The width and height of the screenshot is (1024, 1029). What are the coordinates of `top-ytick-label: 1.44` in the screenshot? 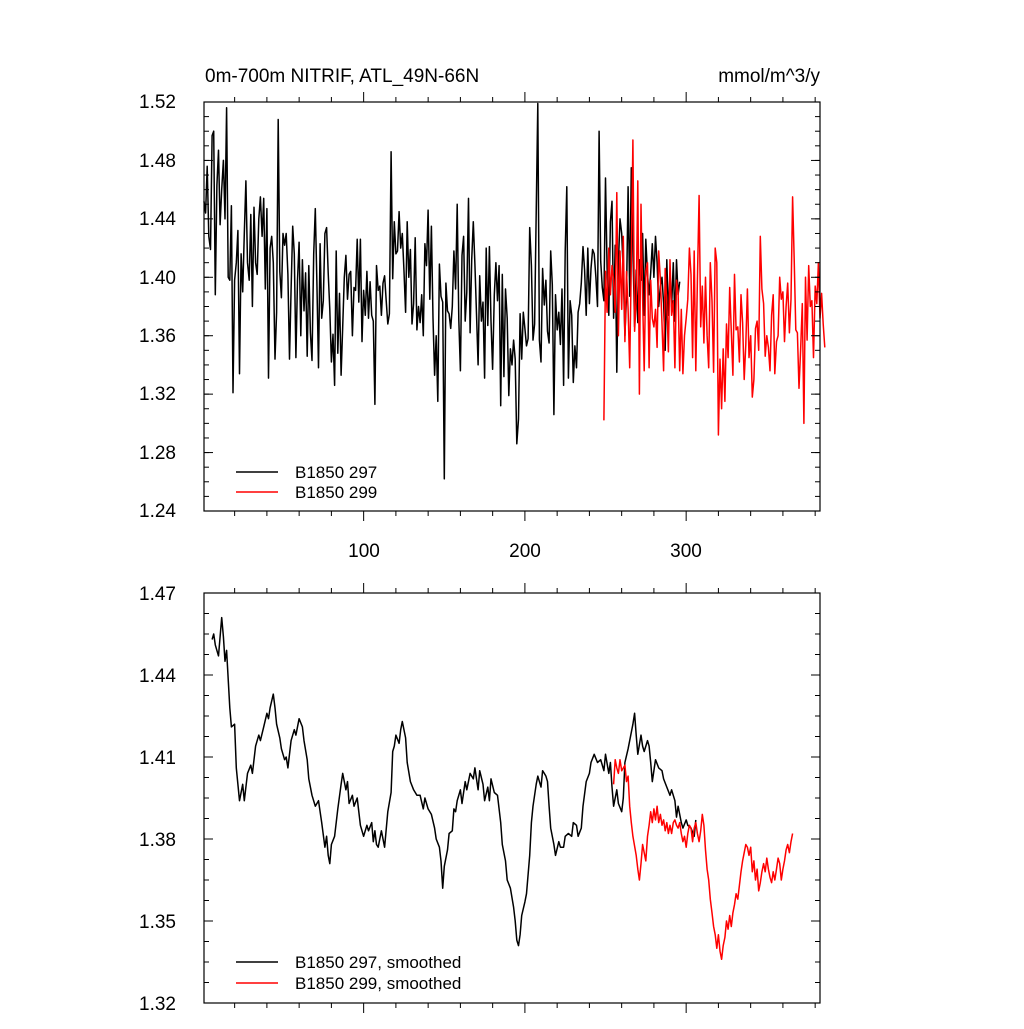 It's located at (157, 219).